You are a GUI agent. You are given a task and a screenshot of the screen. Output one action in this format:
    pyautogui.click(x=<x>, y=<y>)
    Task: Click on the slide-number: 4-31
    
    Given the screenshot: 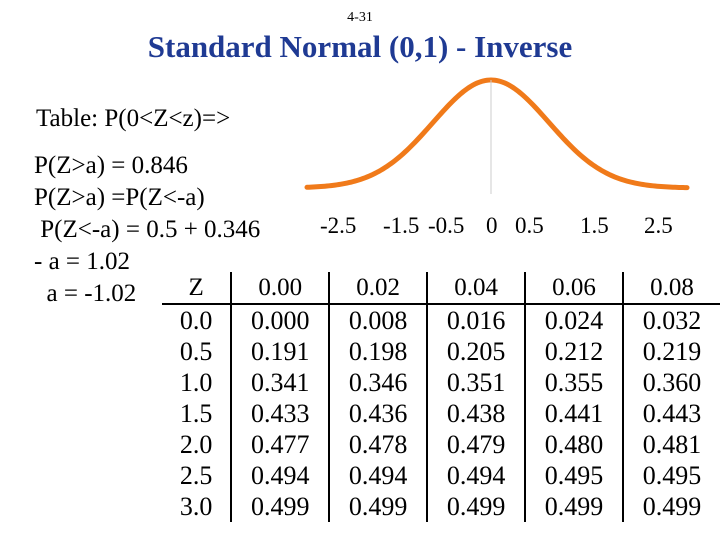 What is the action you would take?
    pyautogui.click(x=360, y=17)
    